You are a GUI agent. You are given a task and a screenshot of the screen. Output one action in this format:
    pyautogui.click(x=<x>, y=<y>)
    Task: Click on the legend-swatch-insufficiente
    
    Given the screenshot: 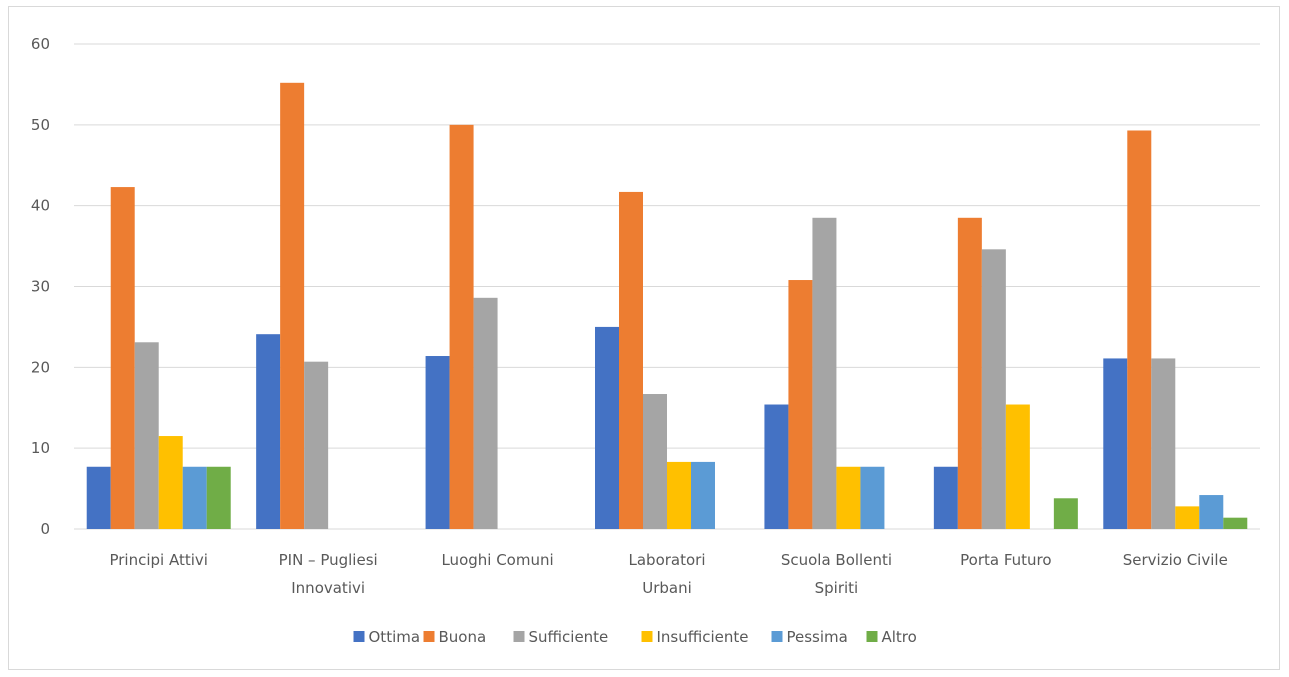 What is the action you would take?
    pyautogui.click(x=647, y=636)
    